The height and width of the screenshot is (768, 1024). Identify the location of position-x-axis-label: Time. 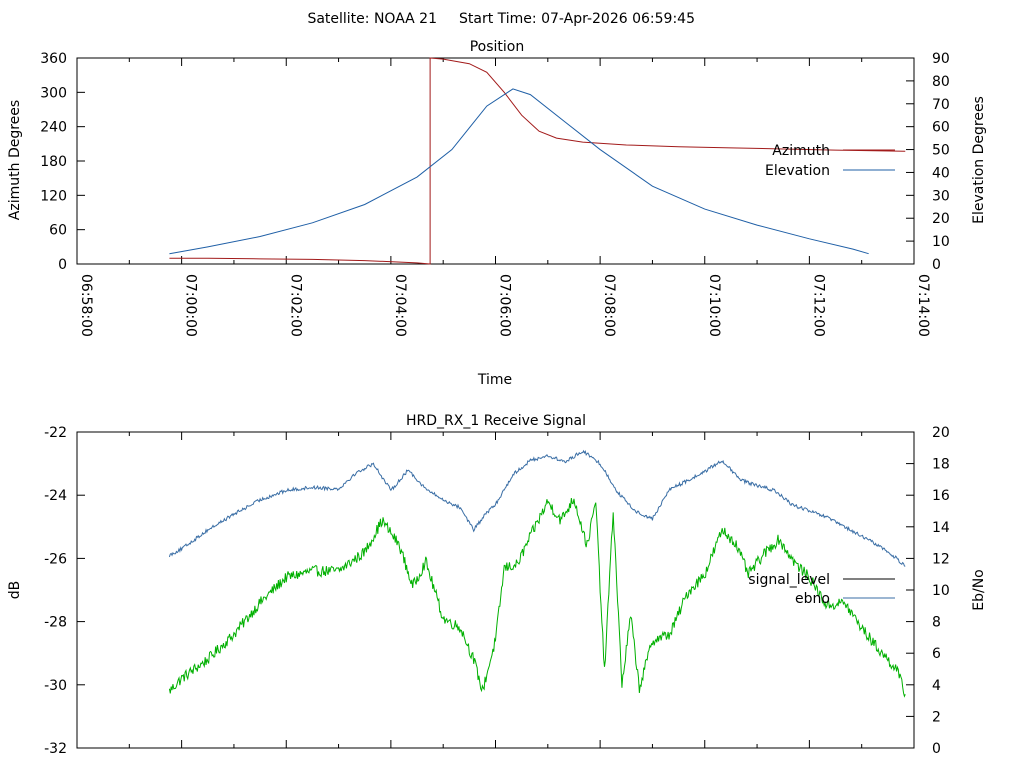
(494, 380).